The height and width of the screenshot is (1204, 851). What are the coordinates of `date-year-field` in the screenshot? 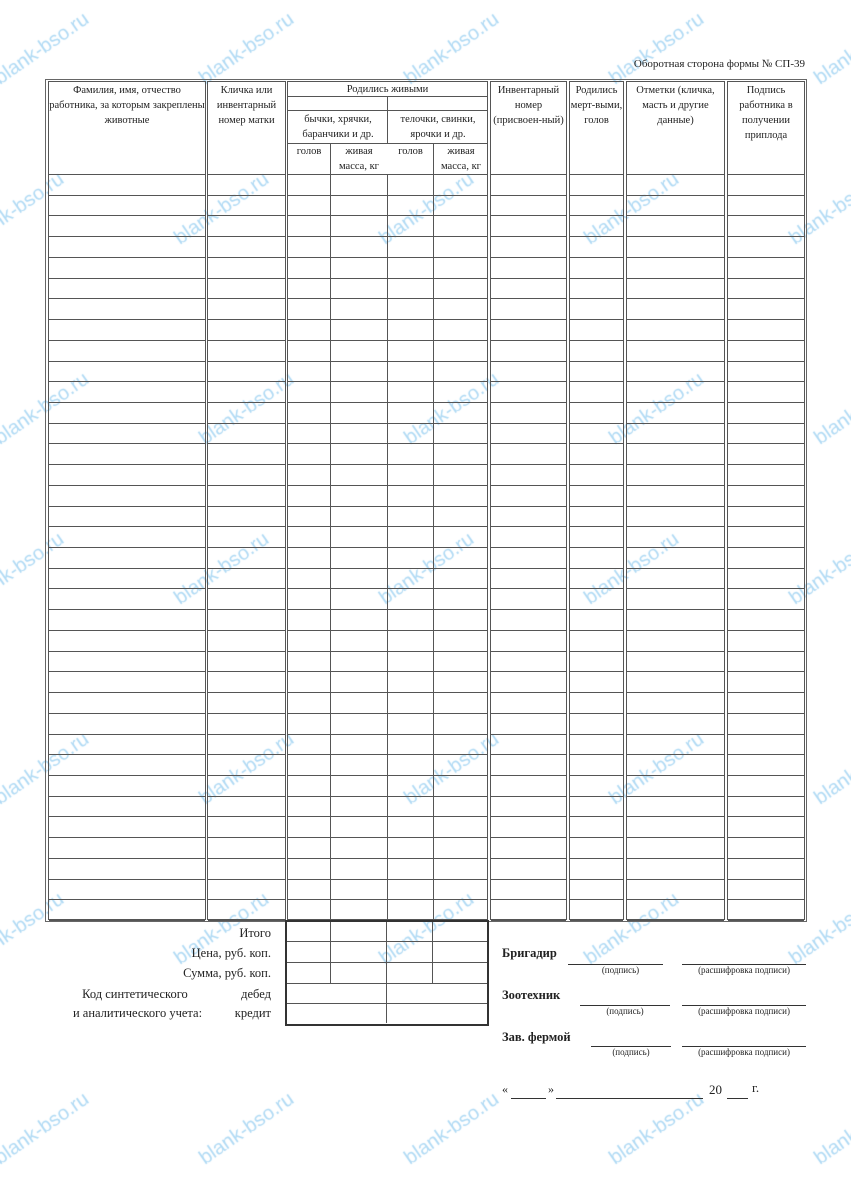 It's located at (737, 1098).